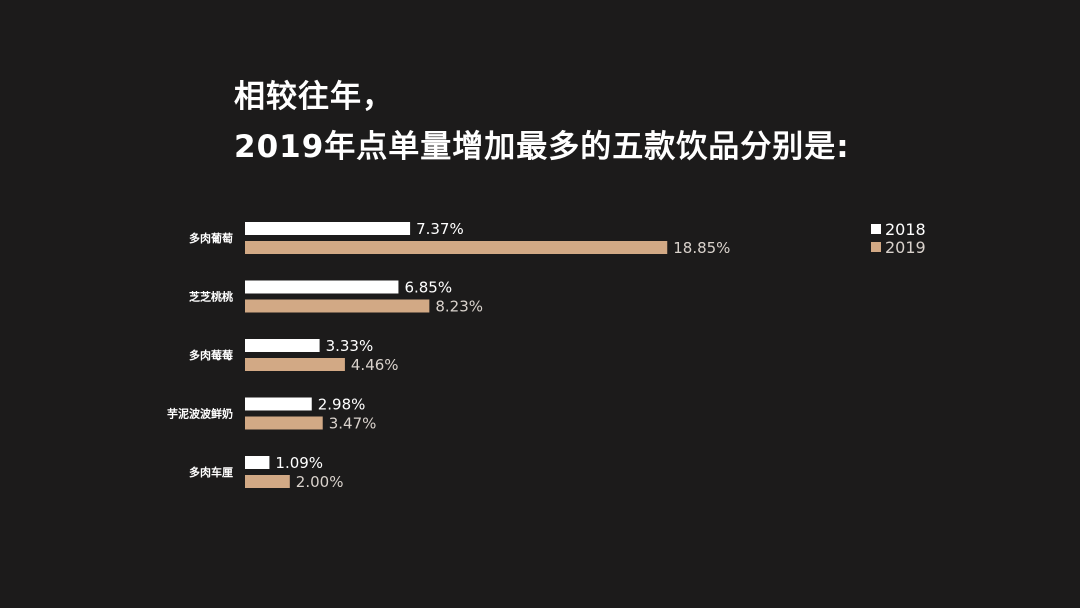 Image resolution: width=1080 pixels, height=608 pixels. Describe the element at coordinates (350, 346) in the screenshot. I see `data-label-2018: 3.33%` at that location.